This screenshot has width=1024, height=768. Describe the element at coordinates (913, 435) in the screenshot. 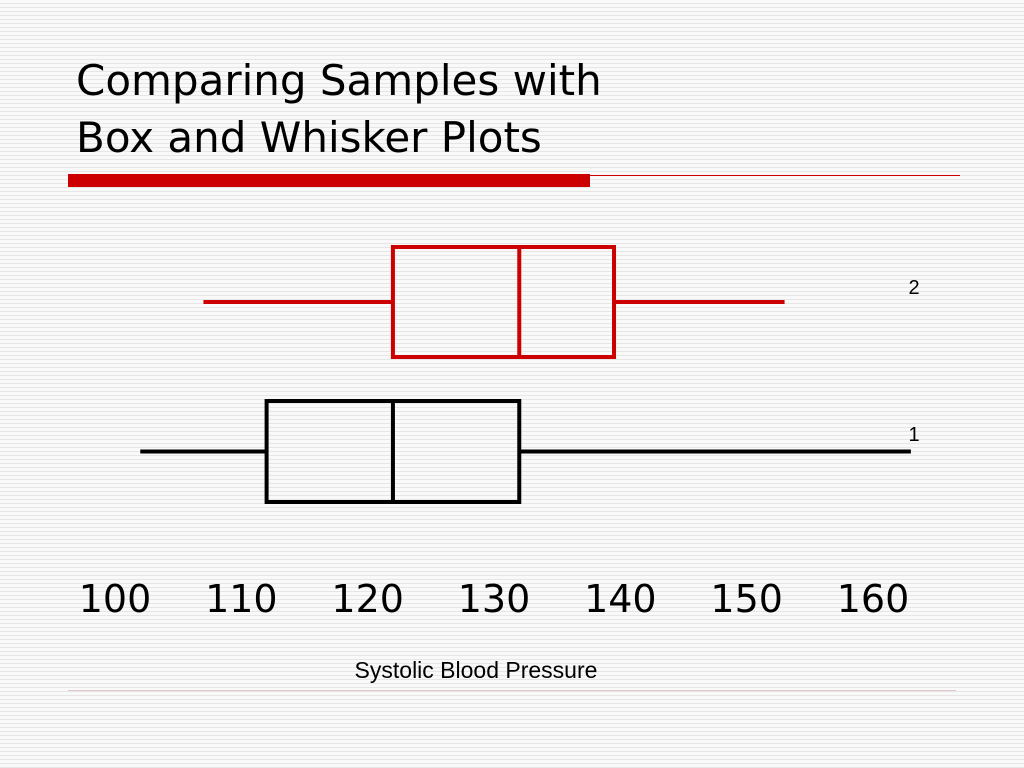

I see `series-label-1: 1` at that location.